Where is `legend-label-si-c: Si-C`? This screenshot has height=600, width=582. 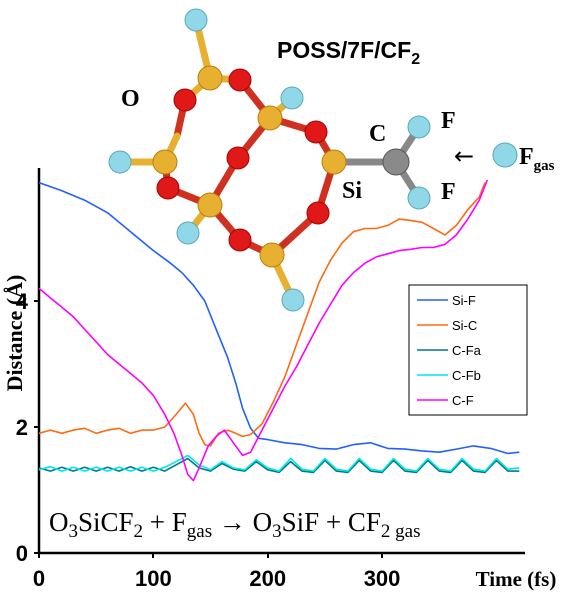
legend-label-si-c: Si-C is located at coordinates (464, 325).